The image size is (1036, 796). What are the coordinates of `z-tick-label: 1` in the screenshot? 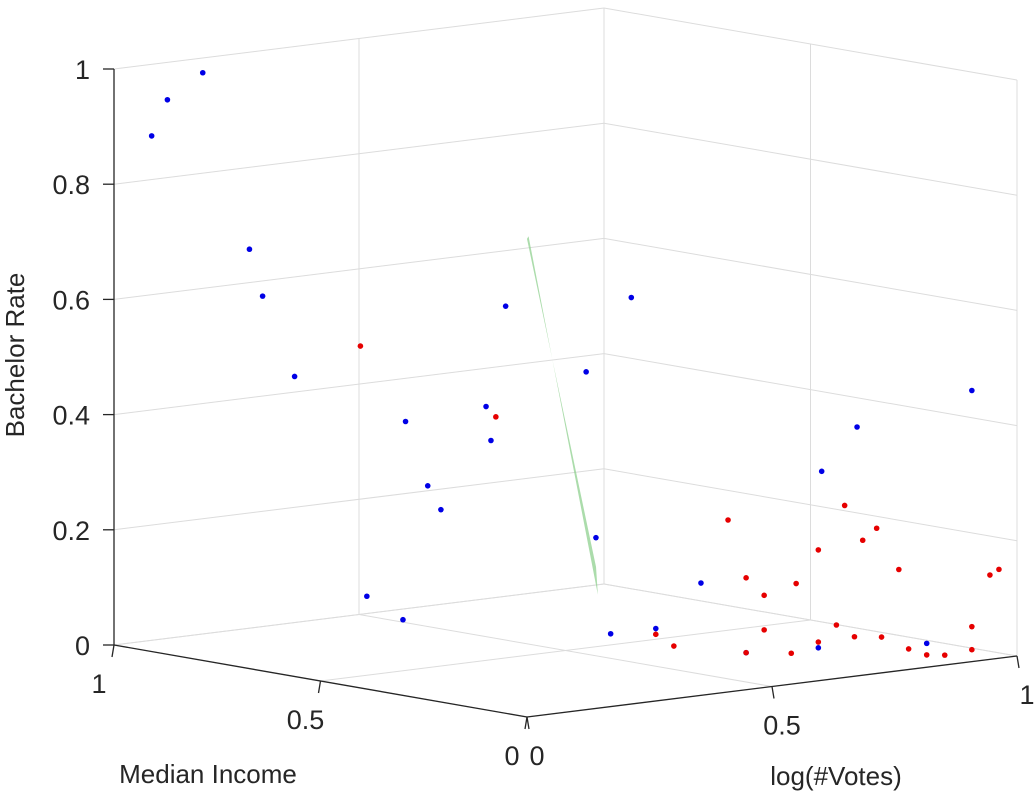 It's located at (82, 70).